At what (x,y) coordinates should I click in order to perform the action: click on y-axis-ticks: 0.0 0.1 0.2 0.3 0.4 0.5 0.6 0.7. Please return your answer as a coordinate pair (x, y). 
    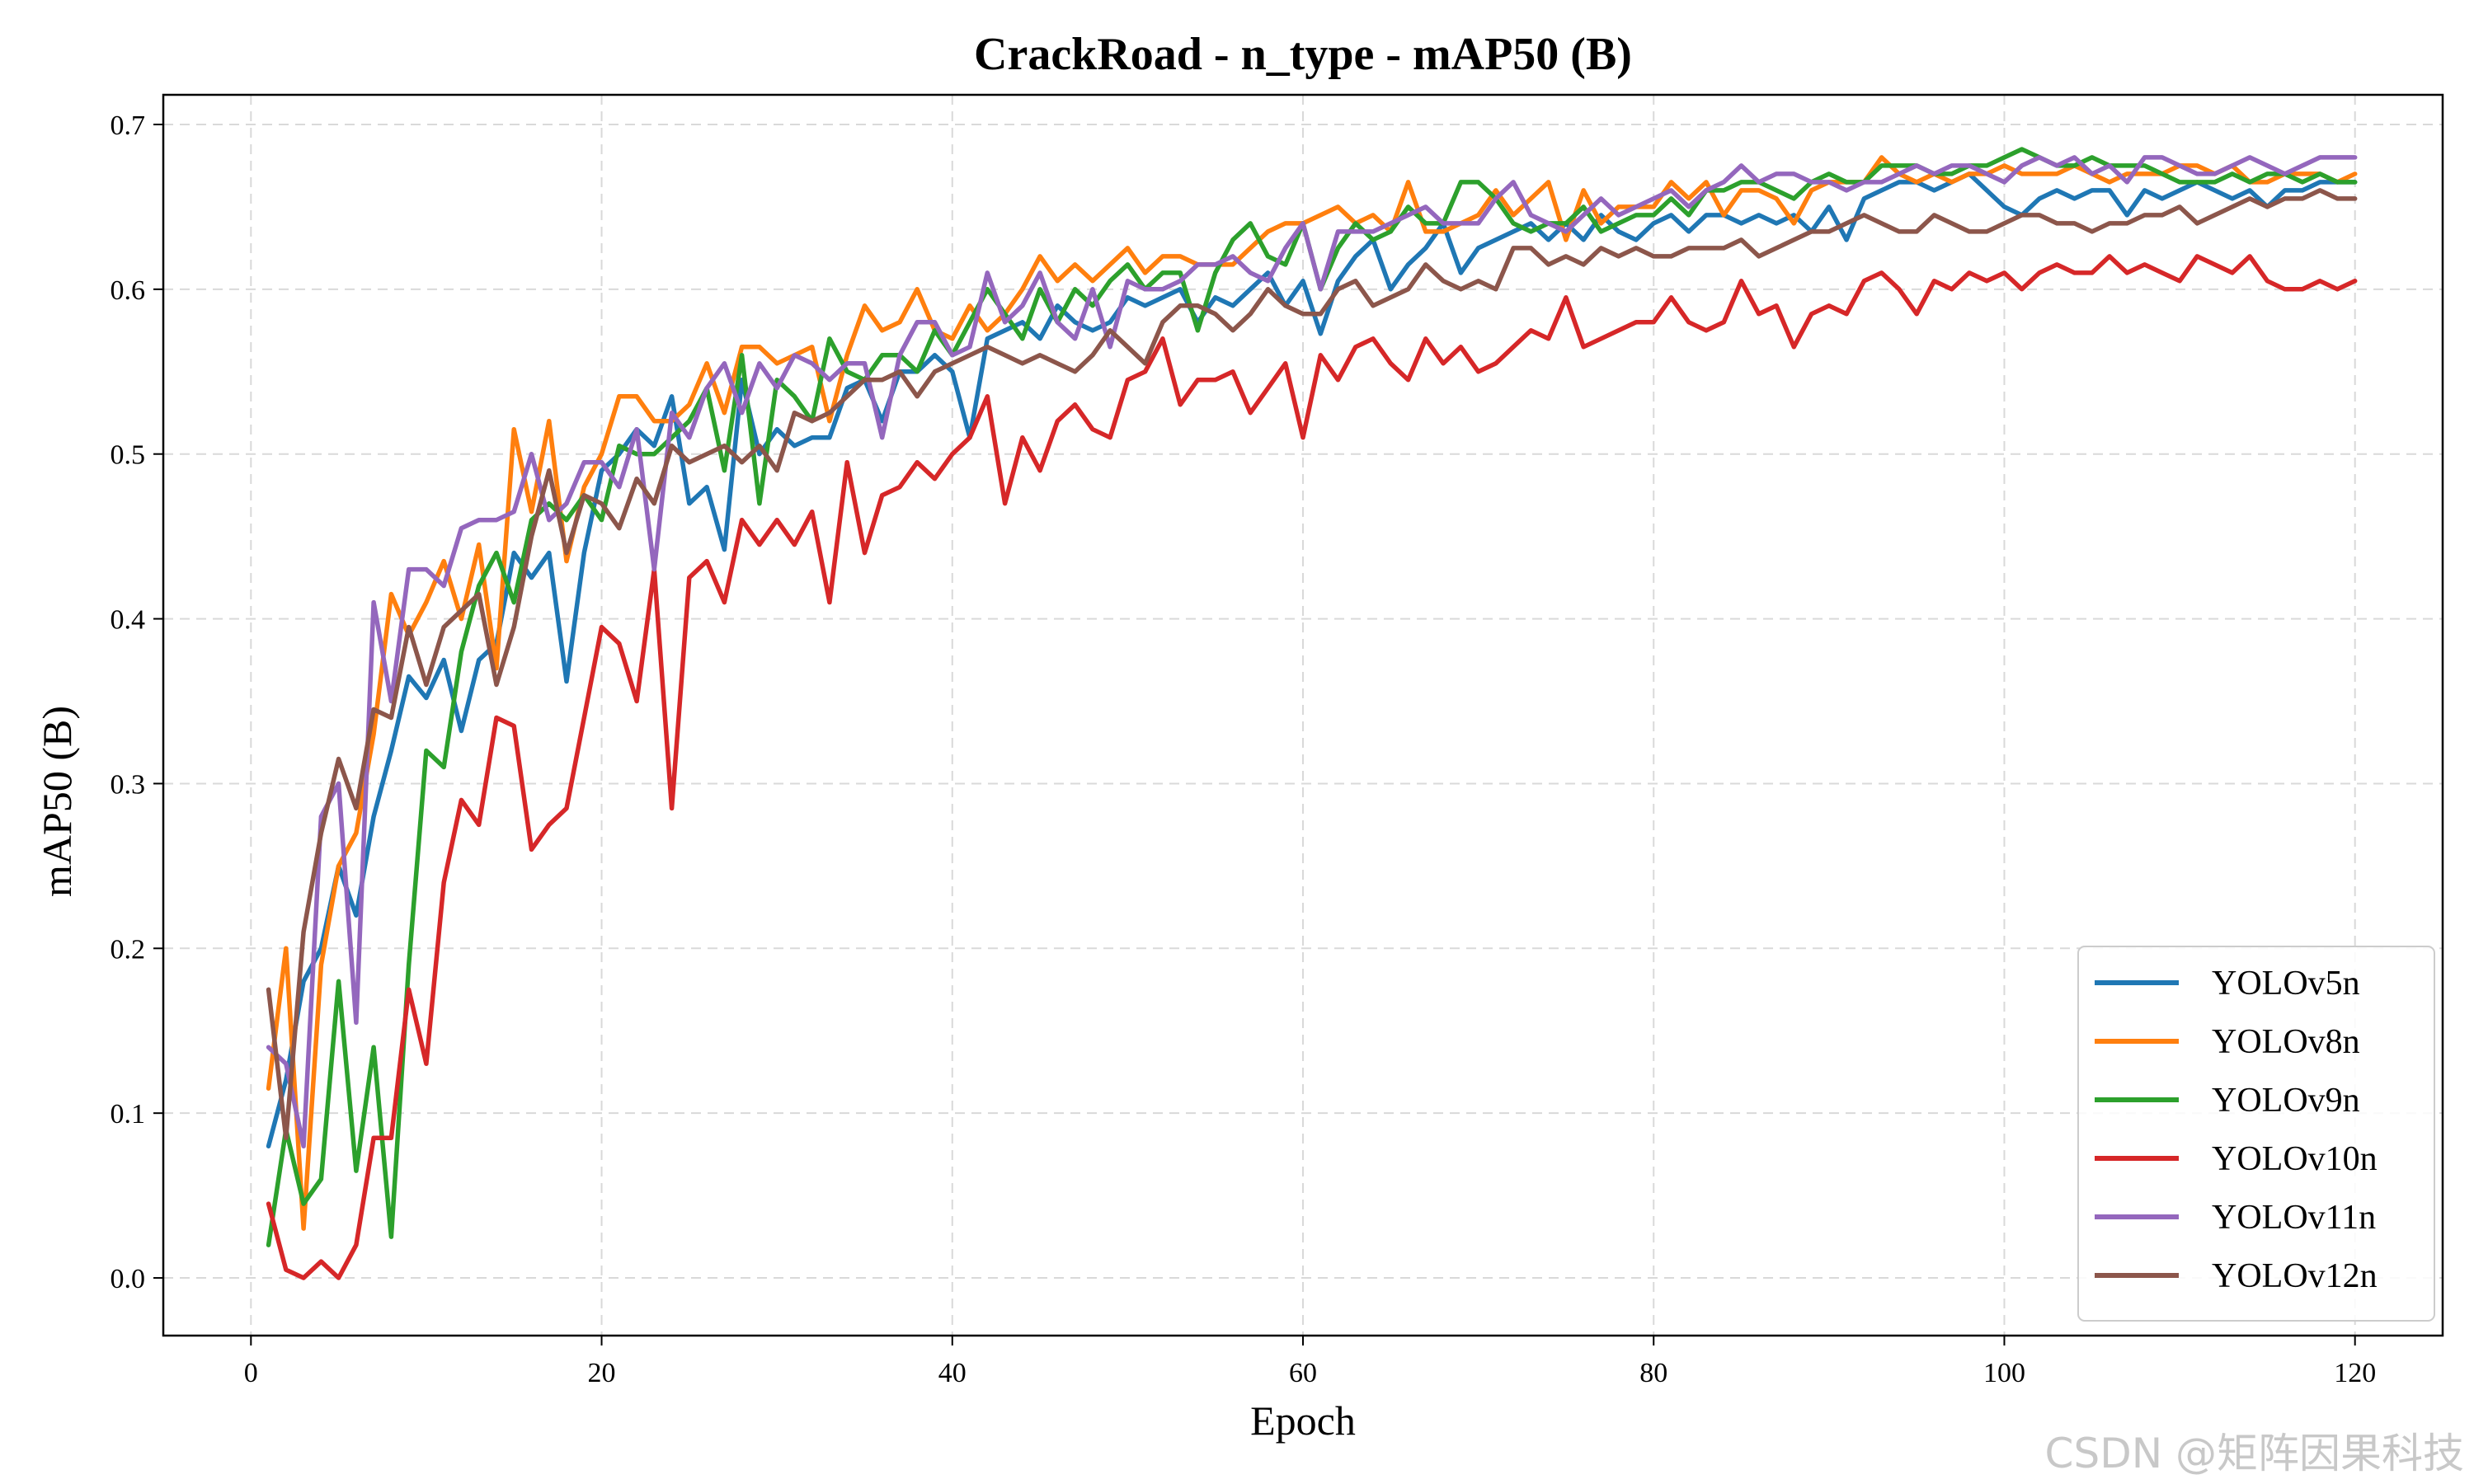
    Looking at the image, I should click on (137, 702).